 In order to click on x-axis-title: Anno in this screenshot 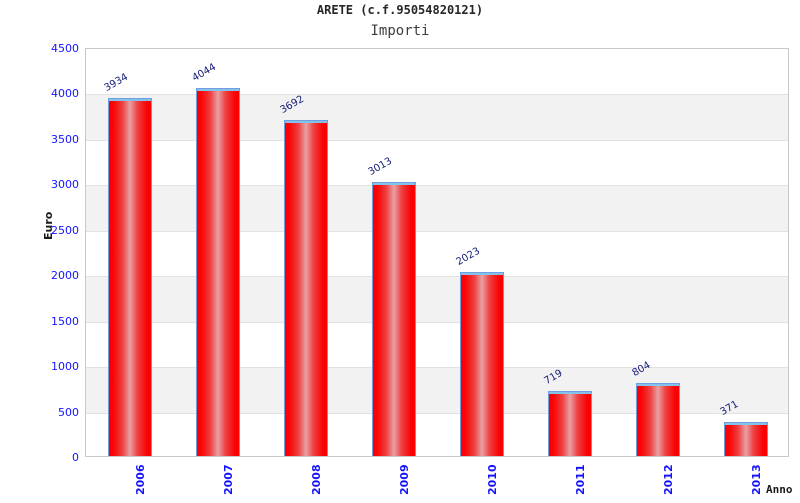, I will do `click(779, 489)`.